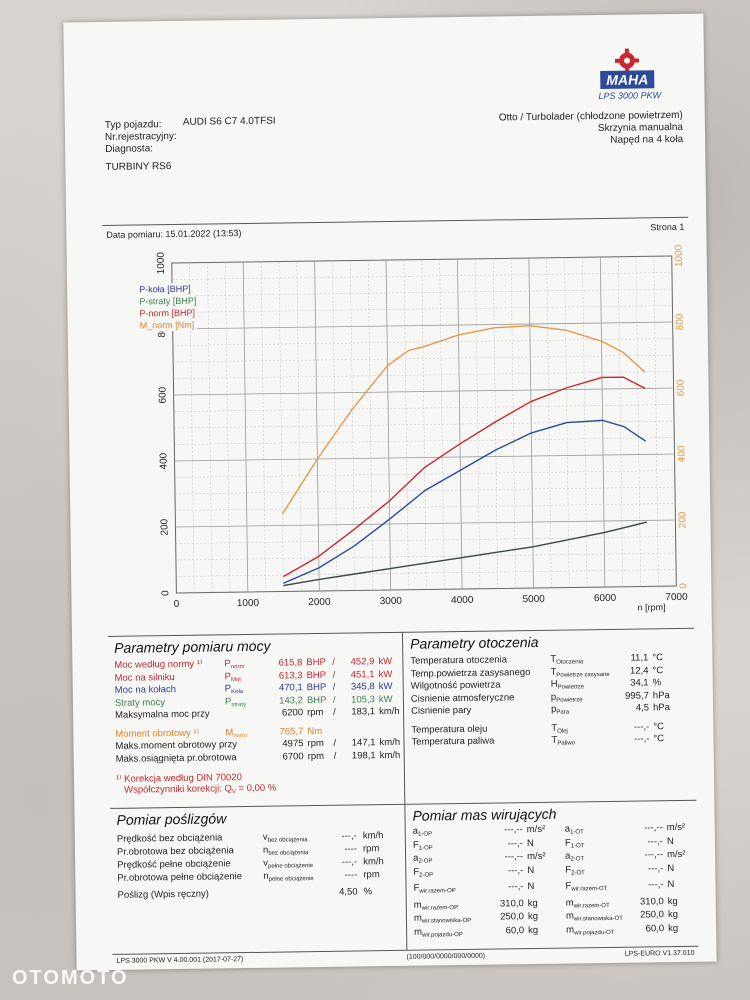 Image resolution: width=750 pixels, height=1000 pixels. What do you see at coordinates (158, 664) in the screenshot?
I see `param-label: Moc według normy ¹⁾` at bounding box center [158, 664].